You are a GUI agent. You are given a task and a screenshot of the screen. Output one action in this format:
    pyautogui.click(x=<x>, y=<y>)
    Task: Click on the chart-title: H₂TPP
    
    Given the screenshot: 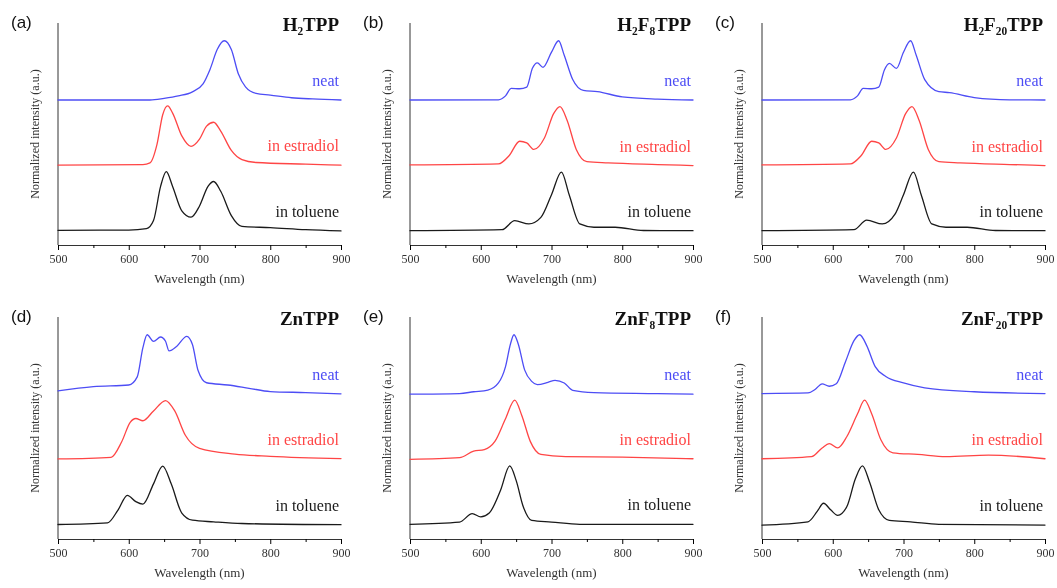 What is the action you would take?
    pyautogui.click(x=311, y=24)
    